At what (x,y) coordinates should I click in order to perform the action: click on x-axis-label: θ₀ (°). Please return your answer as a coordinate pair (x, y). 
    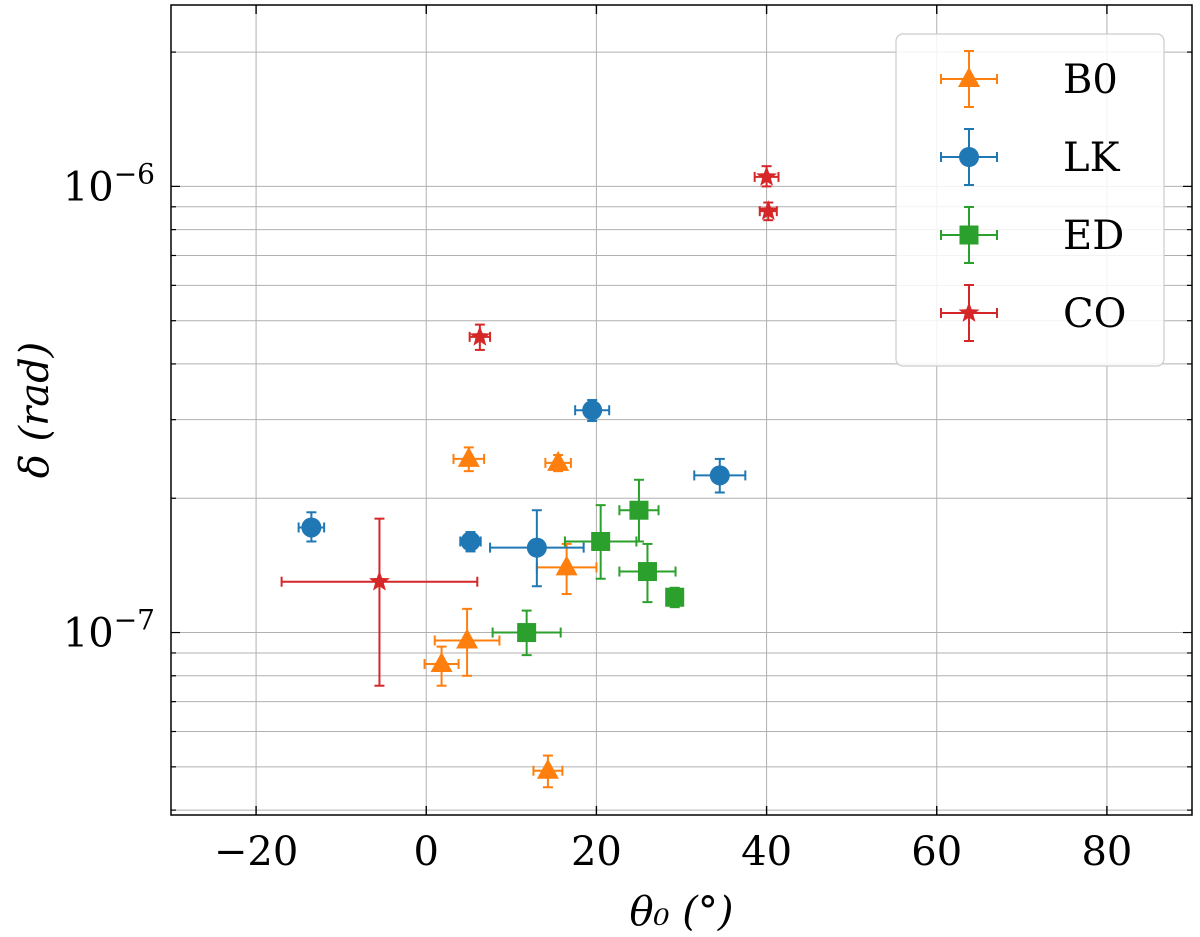
    Looking at the image, I should click on (681, 912).